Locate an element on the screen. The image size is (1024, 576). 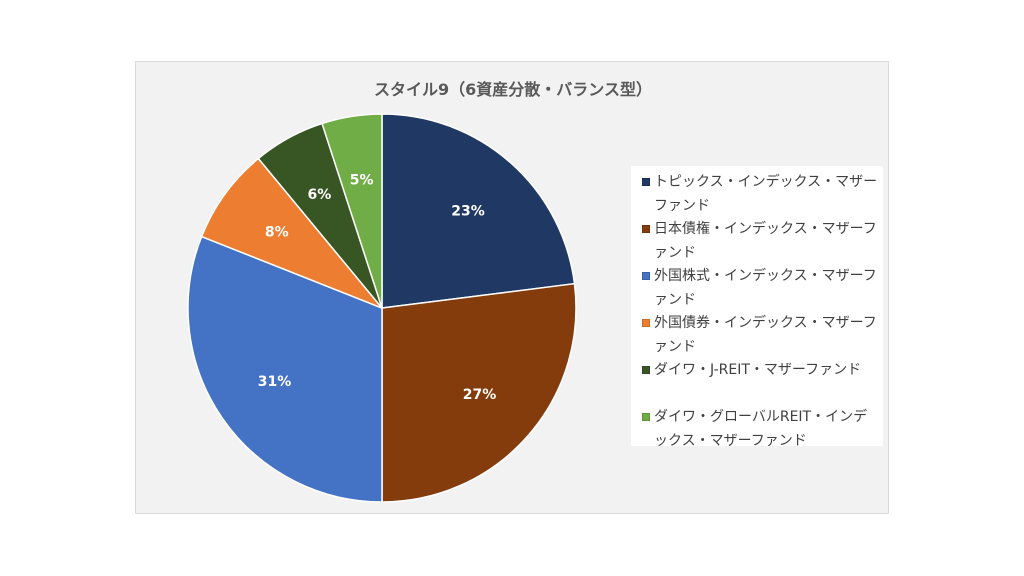
legend-item-topix: トピックス・インデックス・マザーファンド is located at coordinates (757, 194).